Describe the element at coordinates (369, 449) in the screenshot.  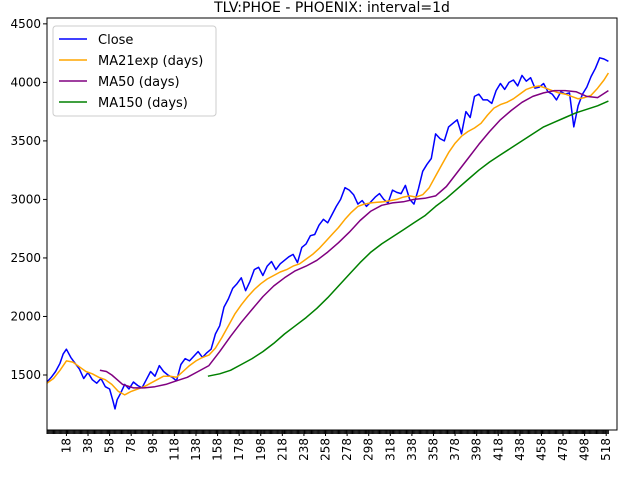
I see `x-tick-label-14: 298` at that location.